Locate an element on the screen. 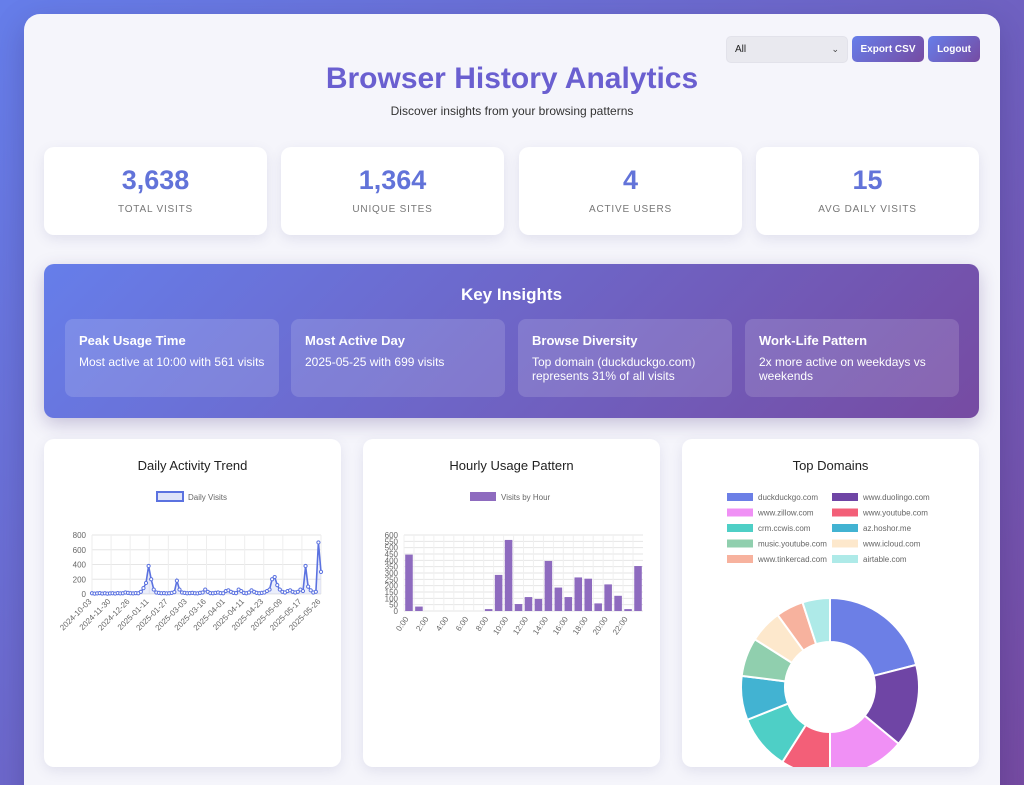  legend-label: www.duolingo.com is located at coordinates (896, 497).